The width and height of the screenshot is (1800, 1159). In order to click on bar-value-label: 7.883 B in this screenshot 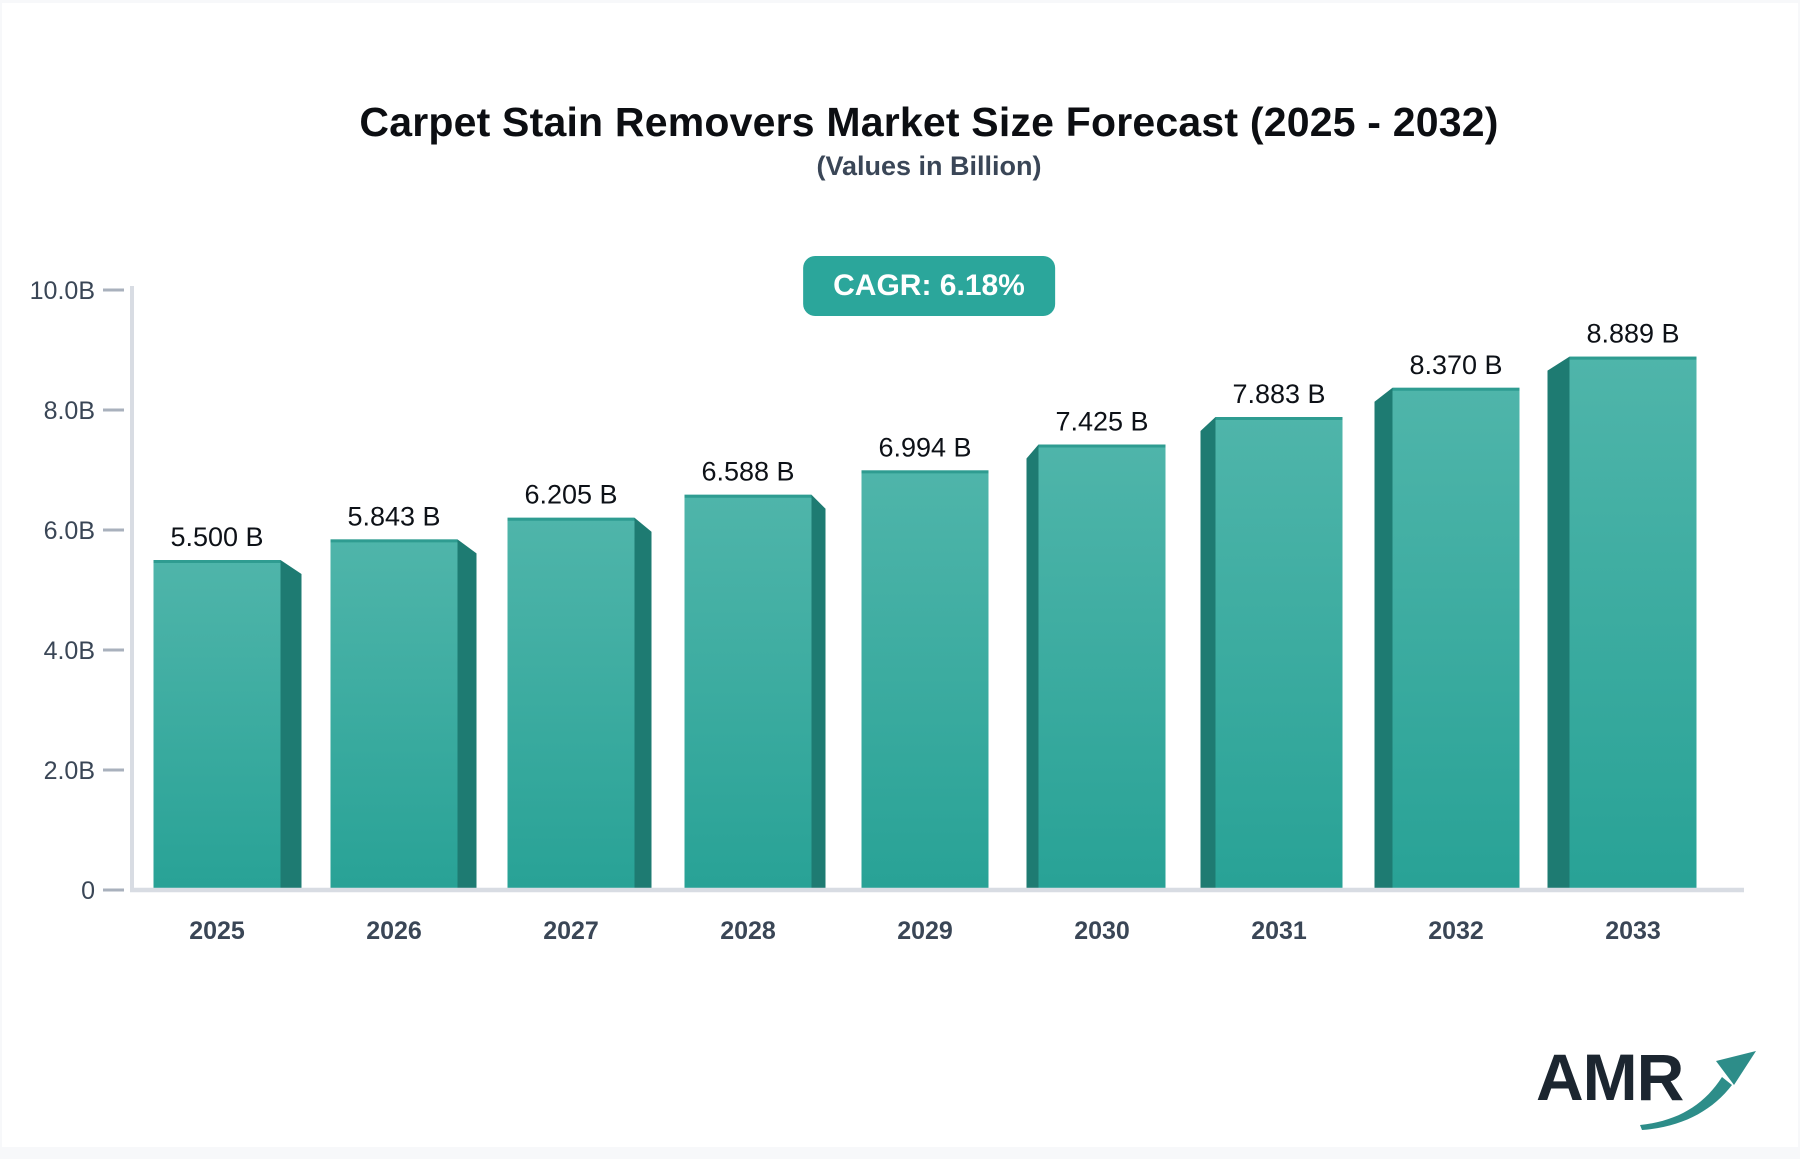, I will do `click(1278, 394)`.